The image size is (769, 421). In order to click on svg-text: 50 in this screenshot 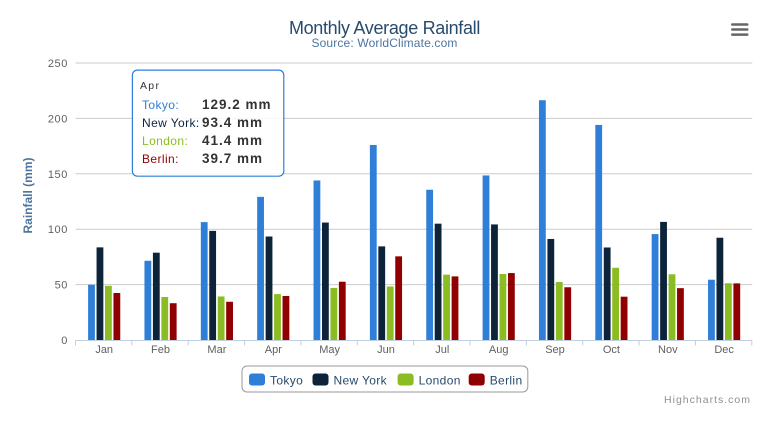, I will do `click(61, 286)`.